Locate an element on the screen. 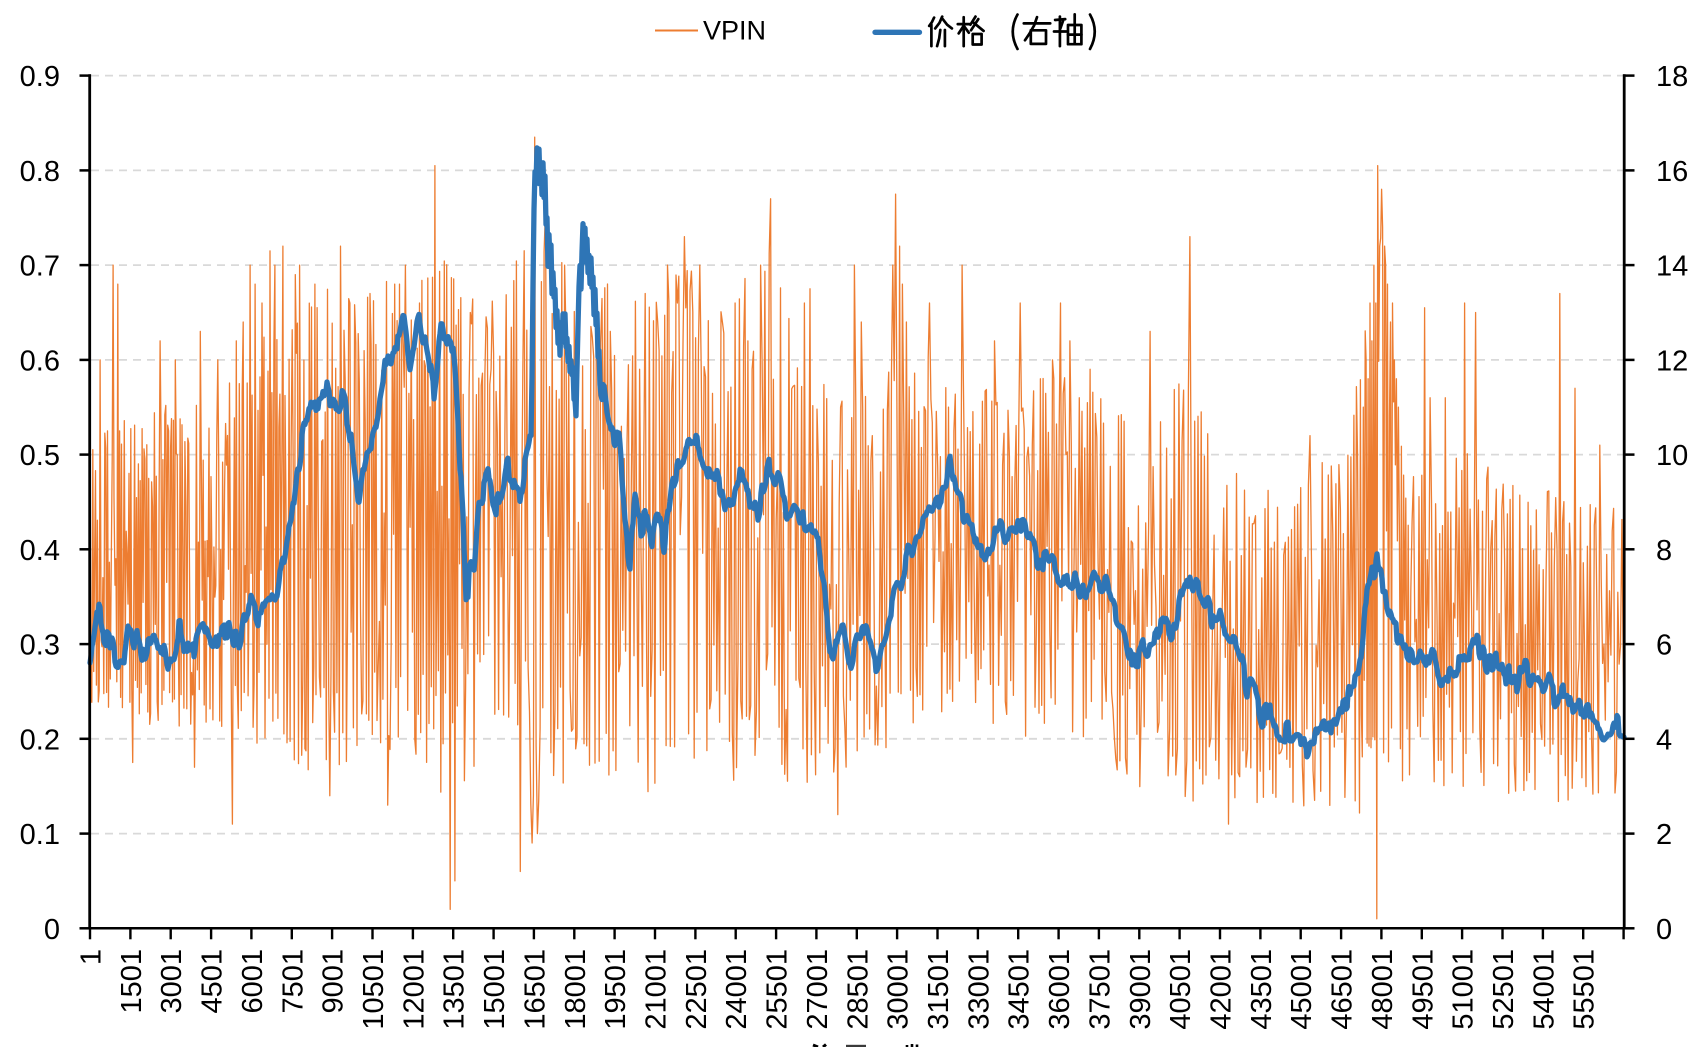 The height and width of the screenshot is (1052, 1704). svg-text: 9001 is located at coordinates (334, 981).